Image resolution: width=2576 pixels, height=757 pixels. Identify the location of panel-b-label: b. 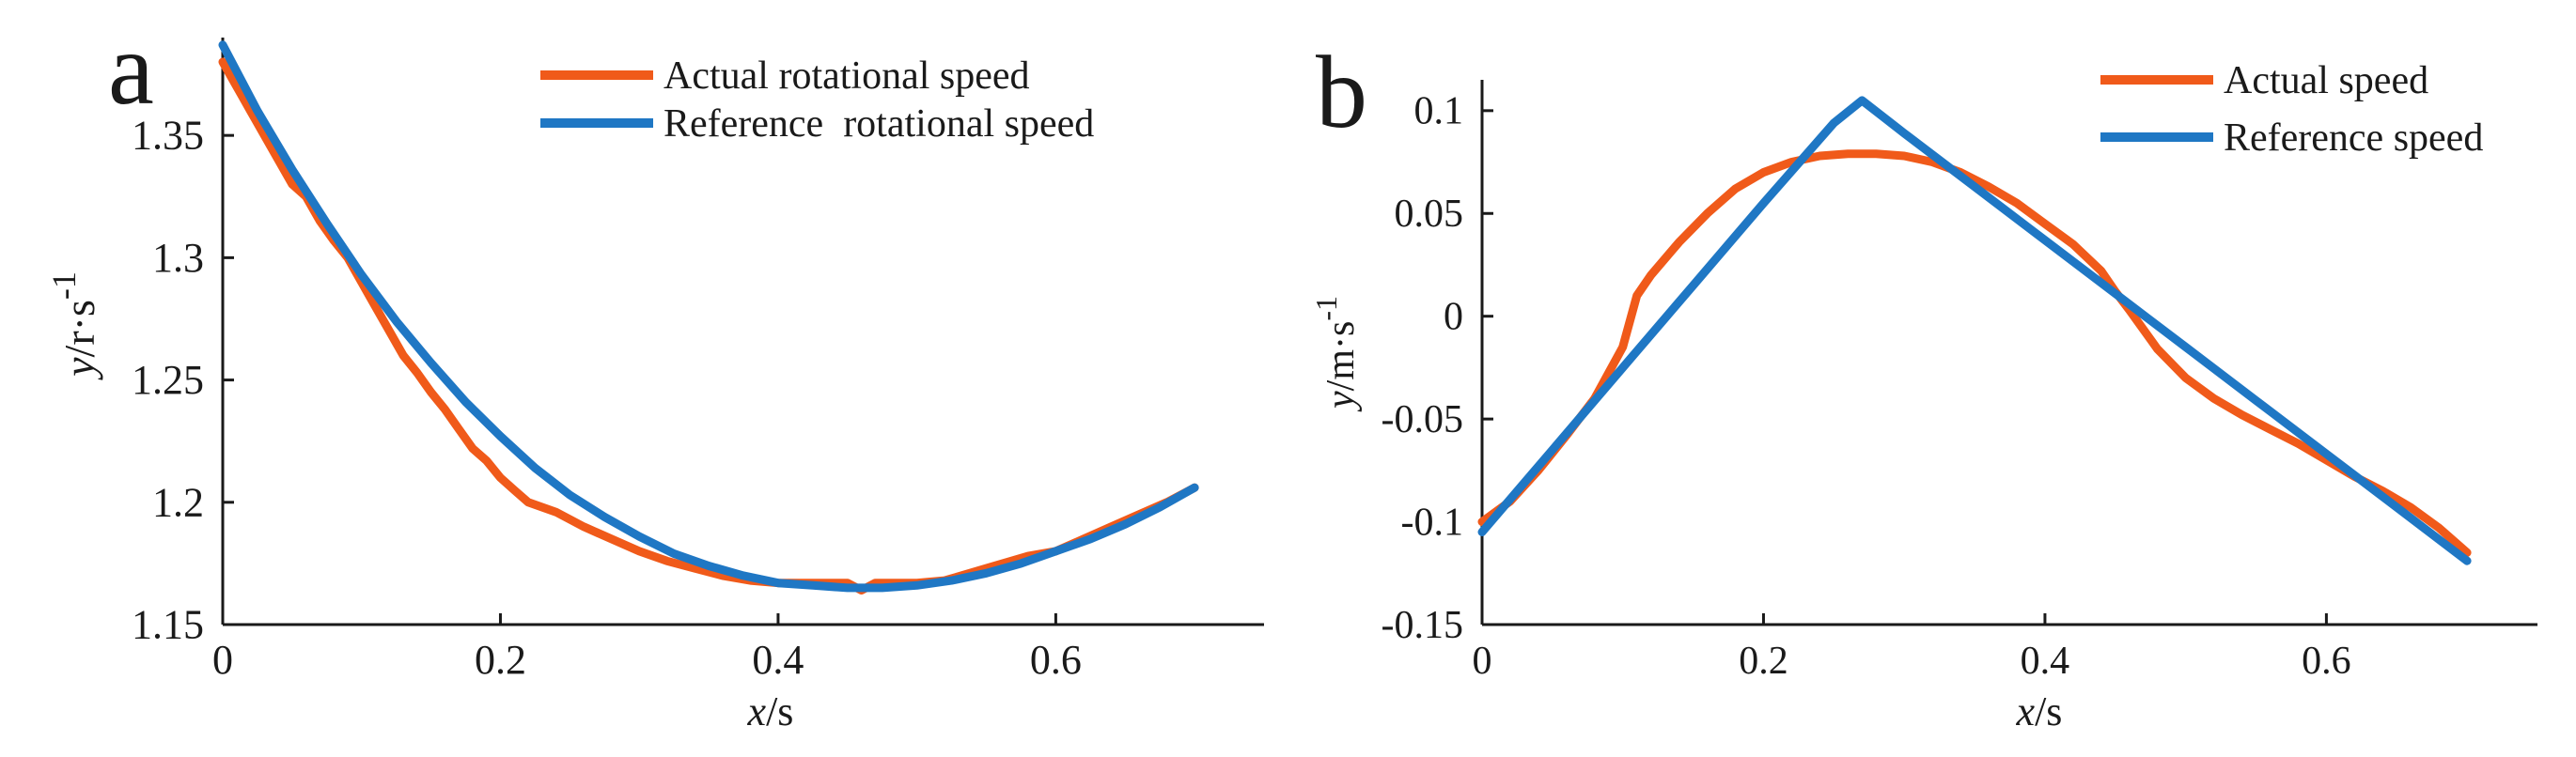
(1341, 92).